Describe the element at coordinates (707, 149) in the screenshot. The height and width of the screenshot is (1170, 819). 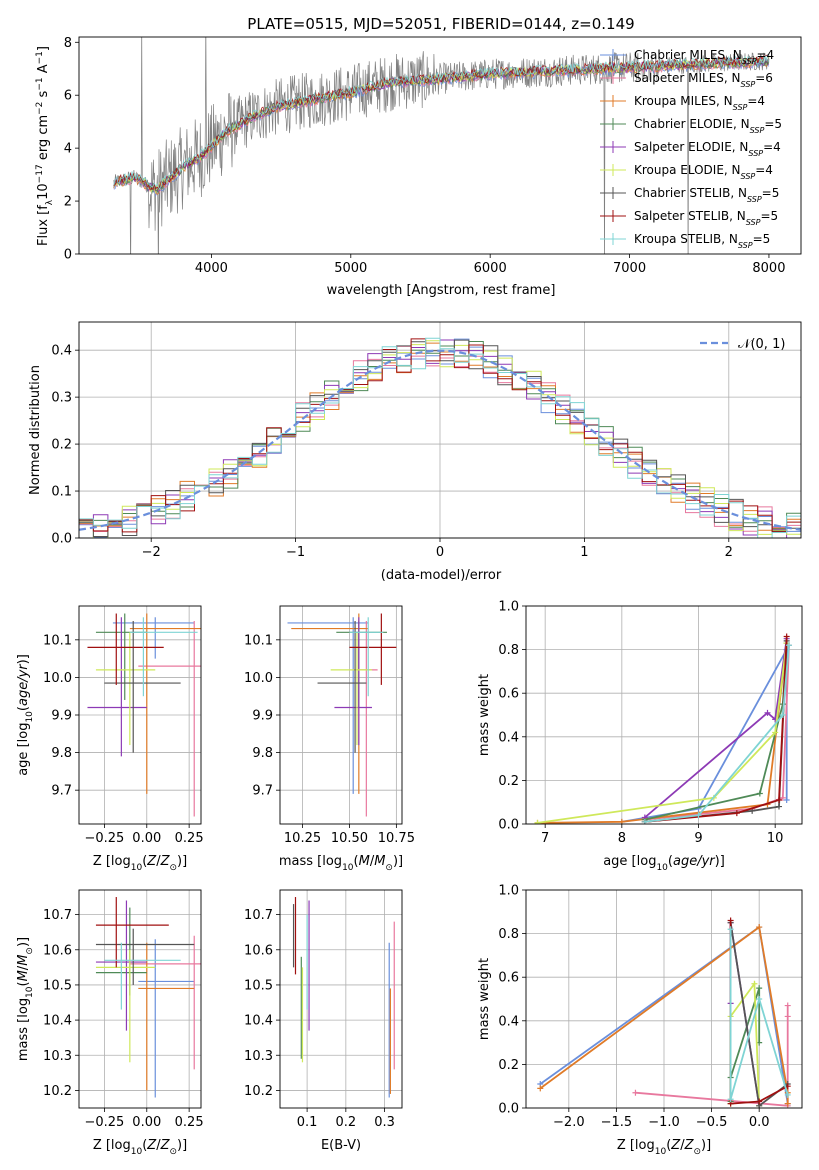
I see `legend-entry: Salpeter ELODIE, NSSP=4` at that location.